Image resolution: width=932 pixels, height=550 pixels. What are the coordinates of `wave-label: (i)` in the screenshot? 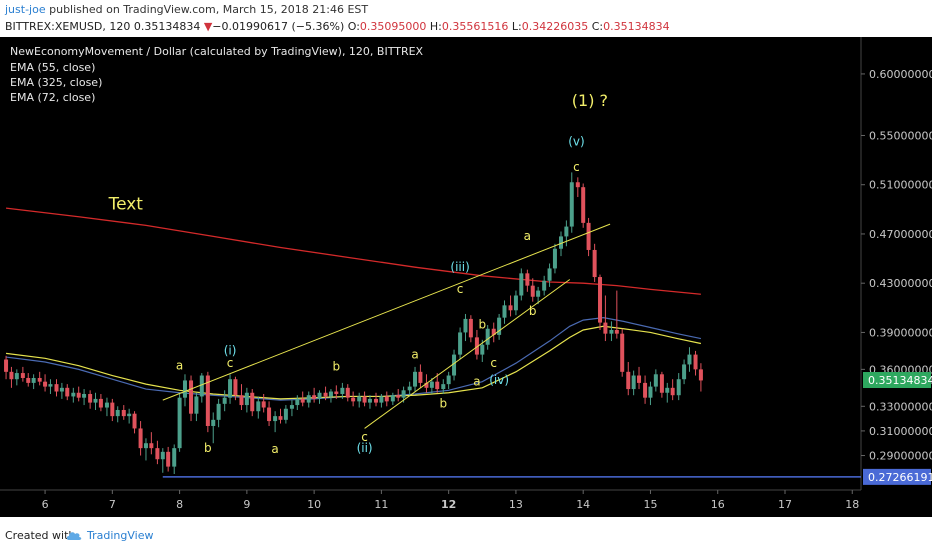 It's located at (230, 351).